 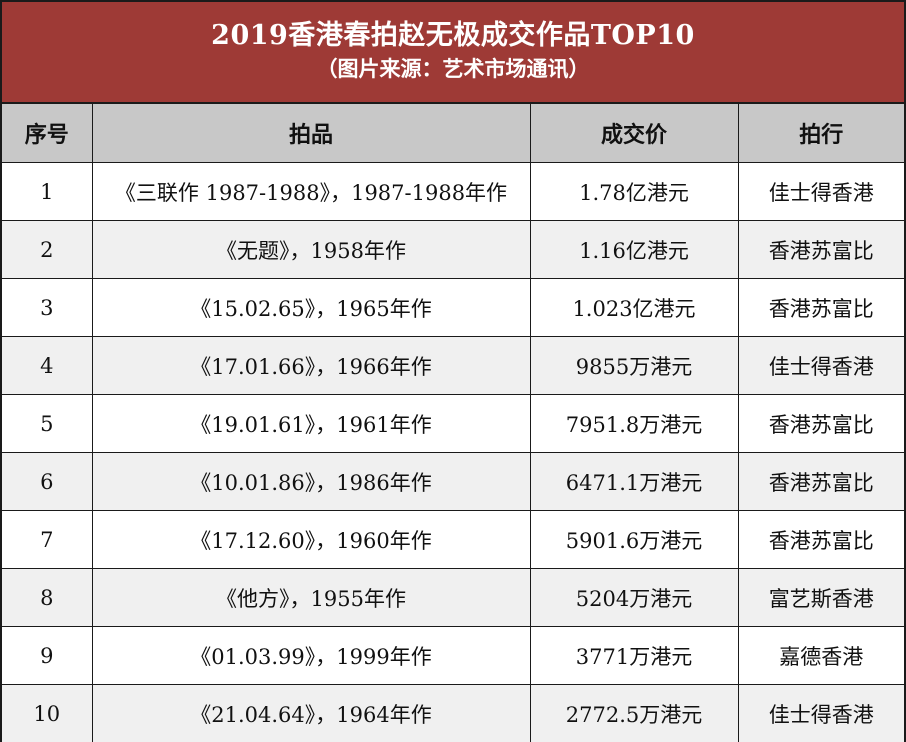 I want to click on table-row: 5 《19.01.61》，1961年作 7951.8万港元 香港苏富比, so click(x=453, y=423).